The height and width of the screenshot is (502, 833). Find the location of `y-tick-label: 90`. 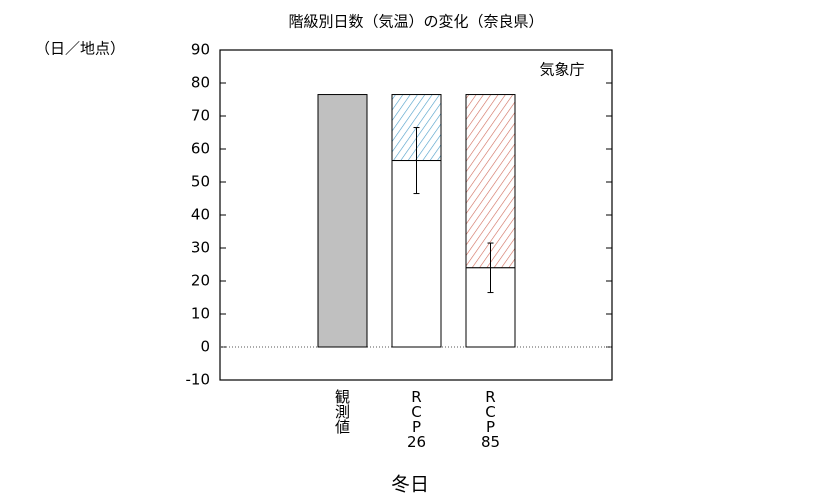

y-tick-label: 90 is located at coordinates (200, 50).